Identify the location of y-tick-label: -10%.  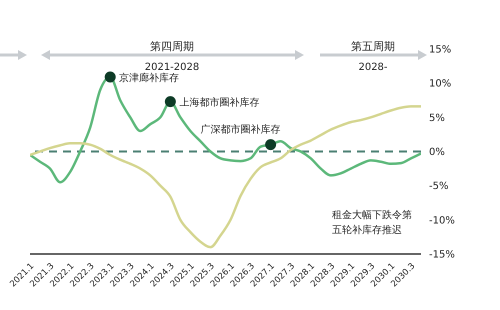
(442, 220).